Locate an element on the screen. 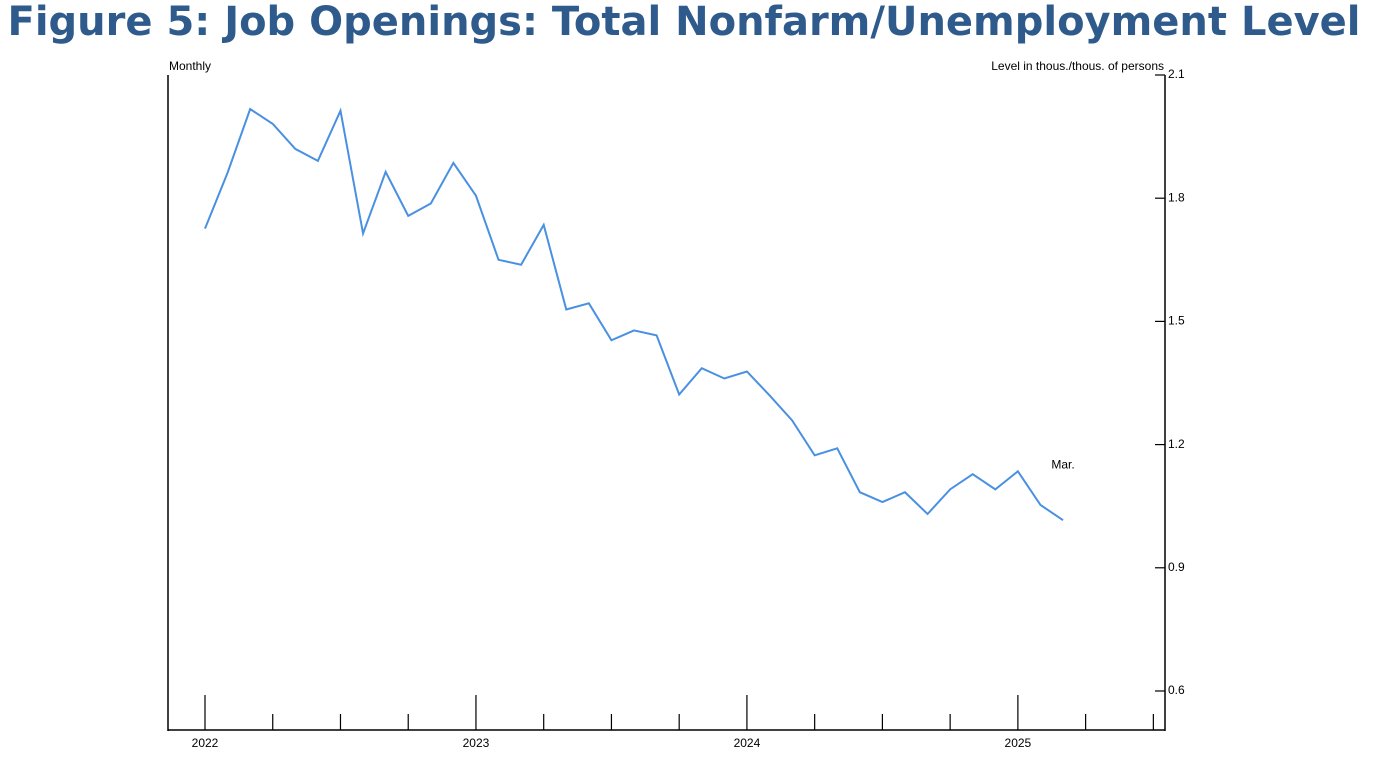 The width and height of the screenshot is (1388, 762). frequency-label: Monthly is located at coordinates (190, 66).